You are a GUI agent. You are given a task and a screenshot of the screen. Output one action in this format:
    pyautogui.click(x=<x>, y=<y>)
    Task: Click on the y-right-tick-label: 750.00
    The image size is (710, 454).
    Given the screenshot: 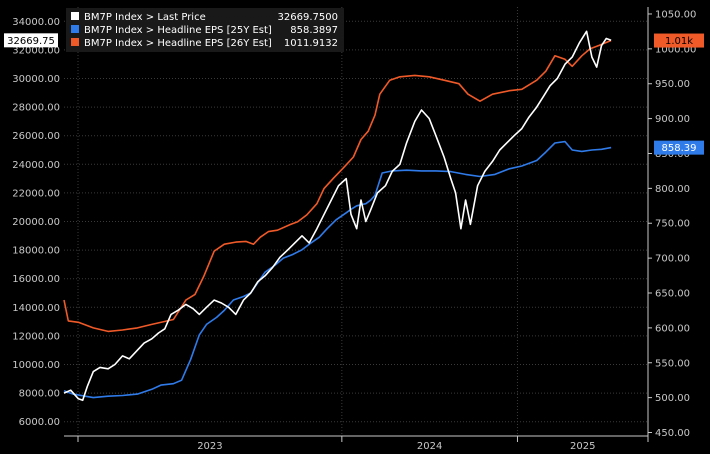 What is the action you would take?
    pyautogui.click(x=672, y=224)
    